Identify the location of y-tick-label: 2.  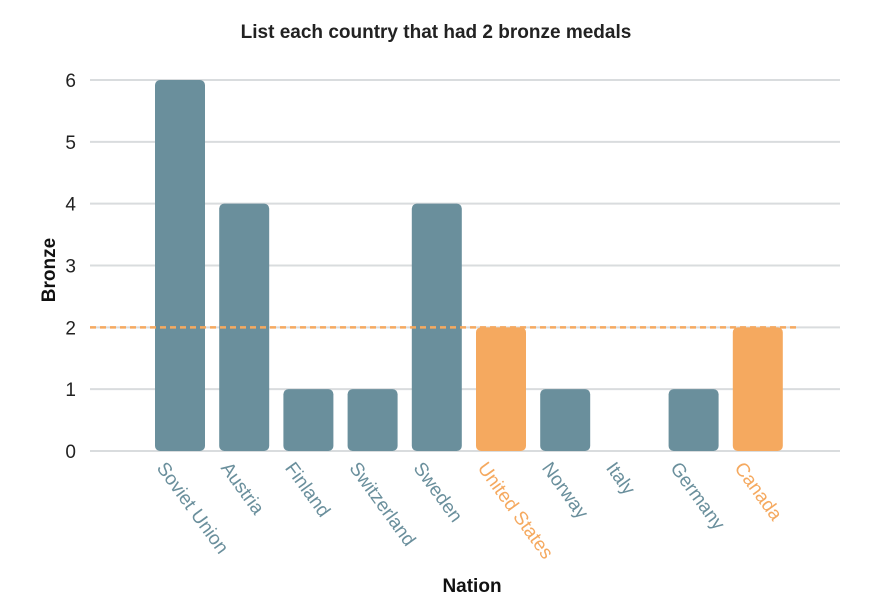
(70, 328).